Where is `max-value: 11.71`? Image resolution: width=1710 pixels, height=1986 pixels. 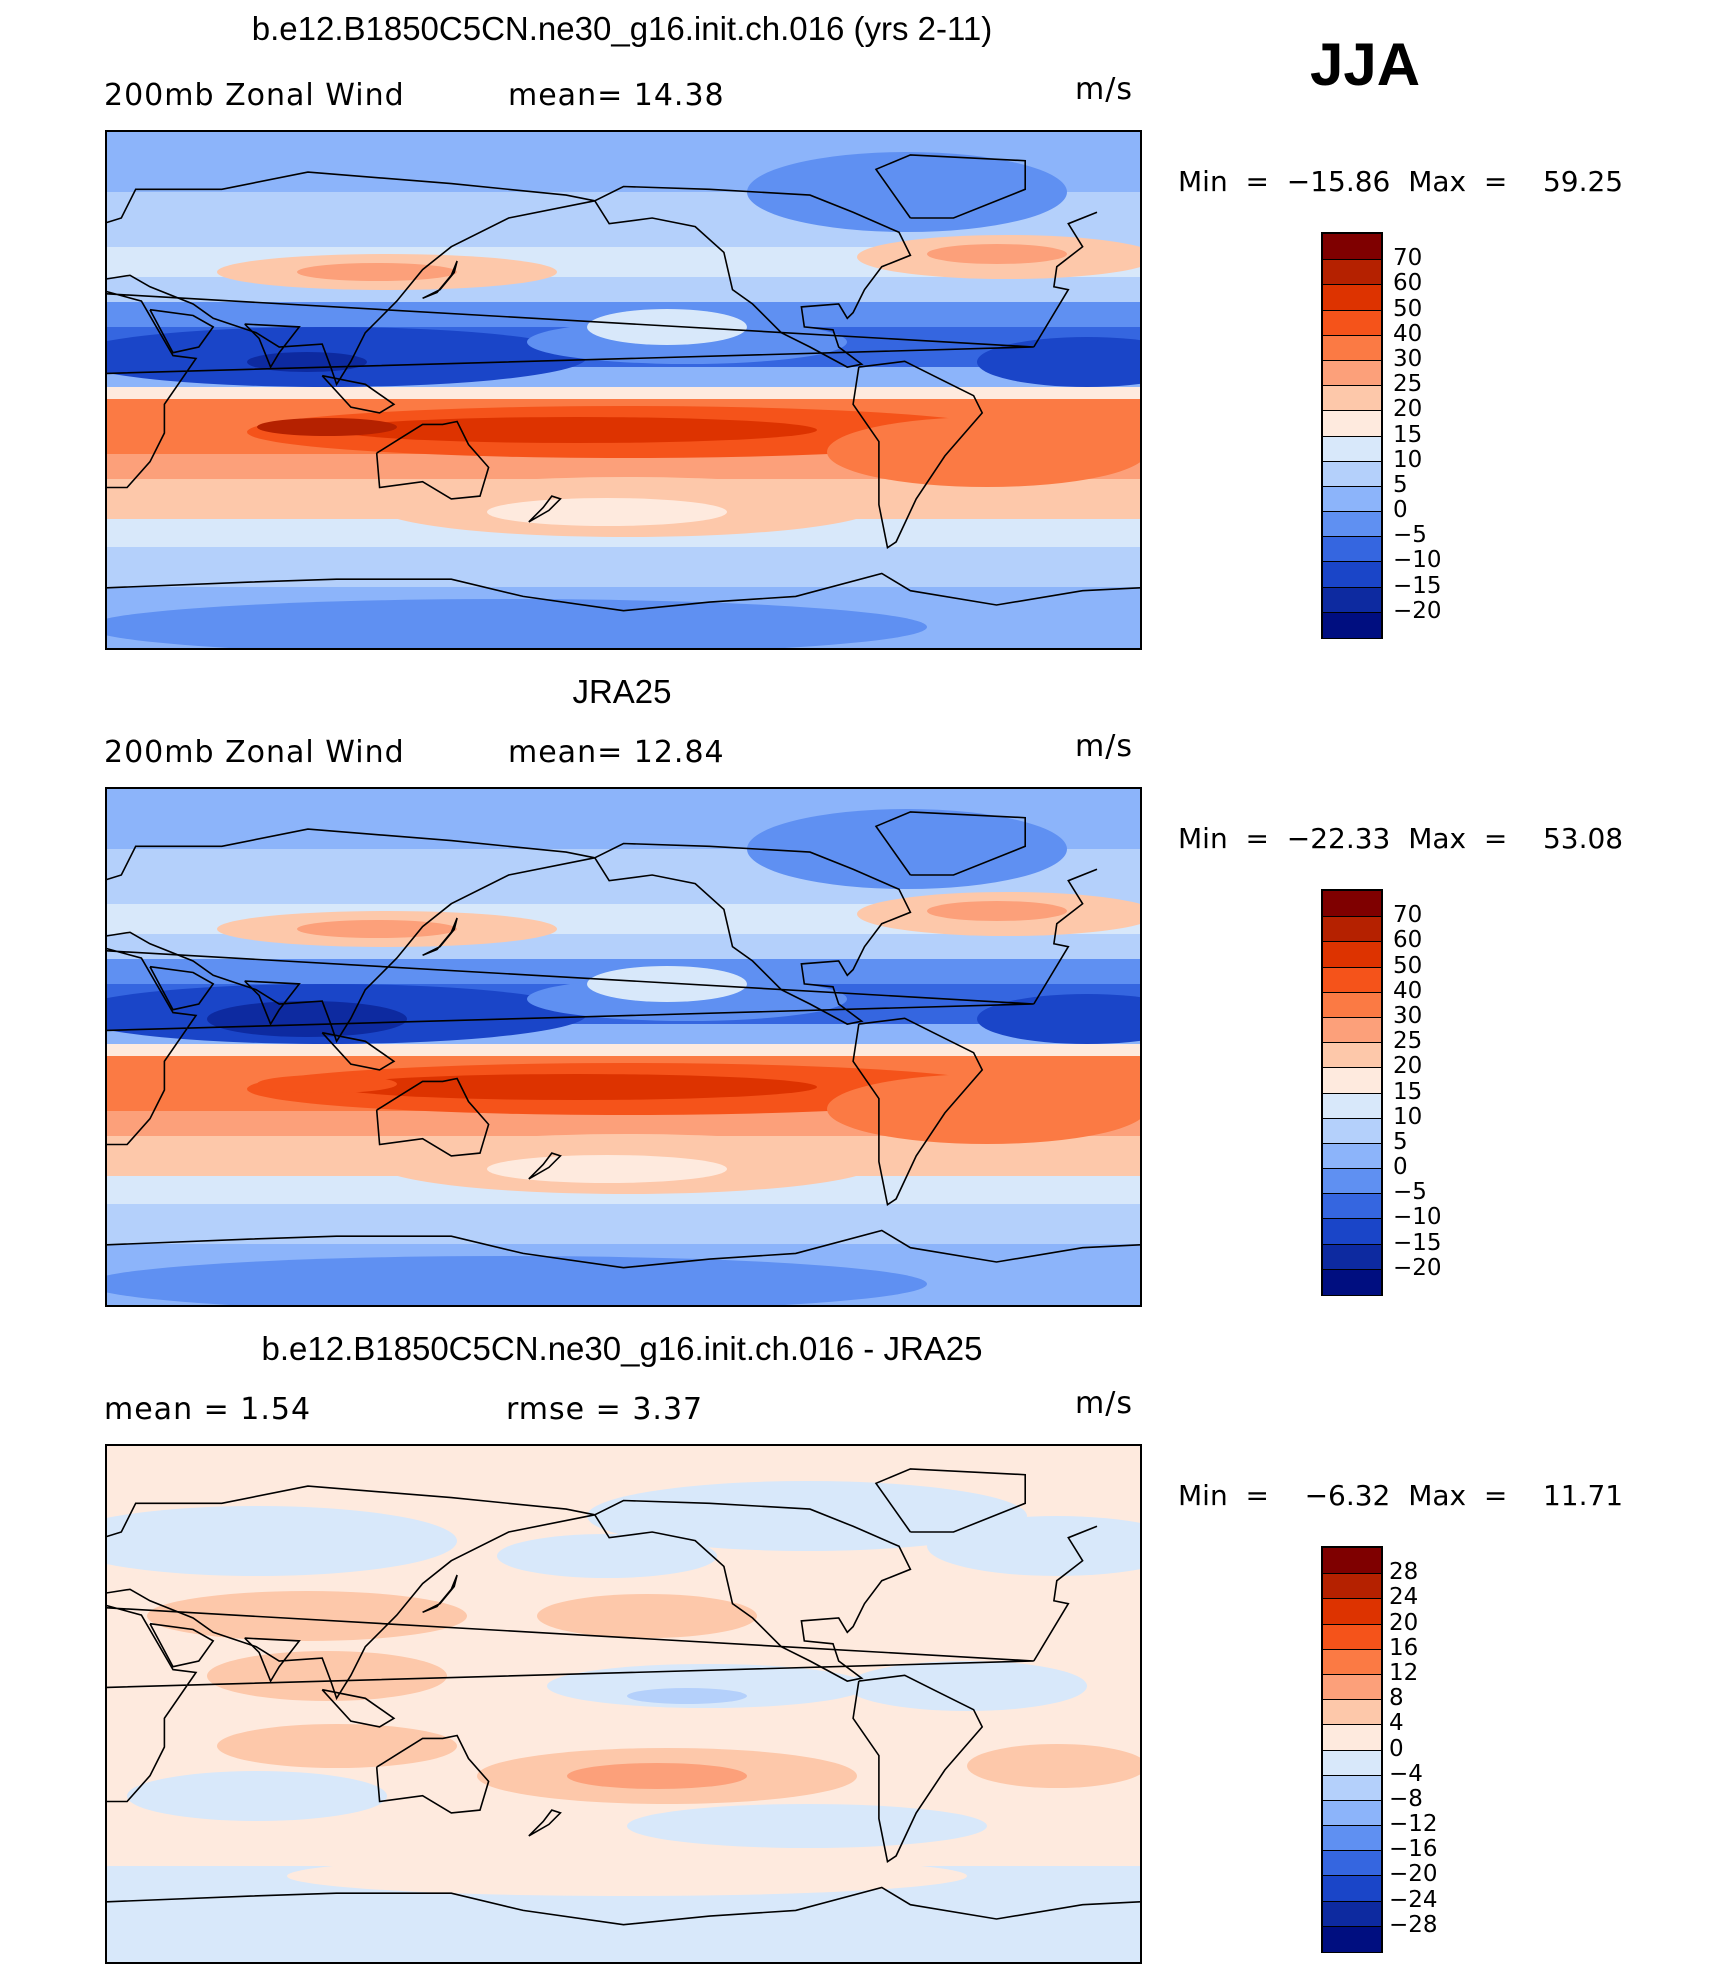 max-value: 11.71 is located at coordinates (1583, 1495).